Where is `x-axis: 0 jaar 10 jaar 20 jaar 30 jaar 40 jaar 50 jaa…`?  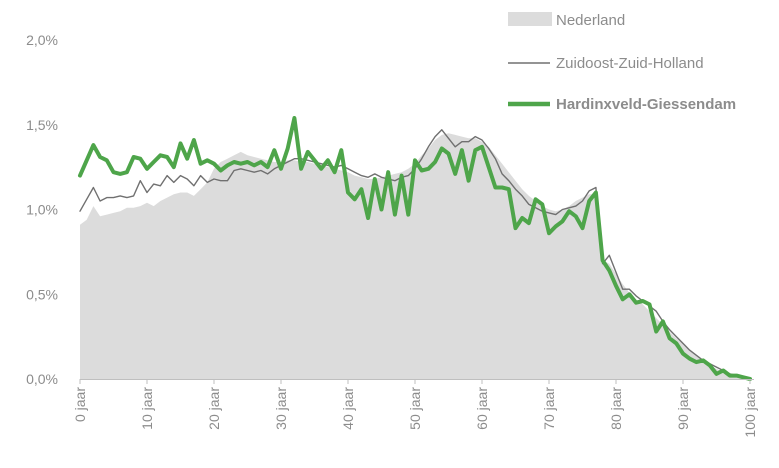 x-axis: 0 jaar 10 jaar 20 jaar 30 jaar 40 jaar 50 jaa… is located at coordinates (415, 408).